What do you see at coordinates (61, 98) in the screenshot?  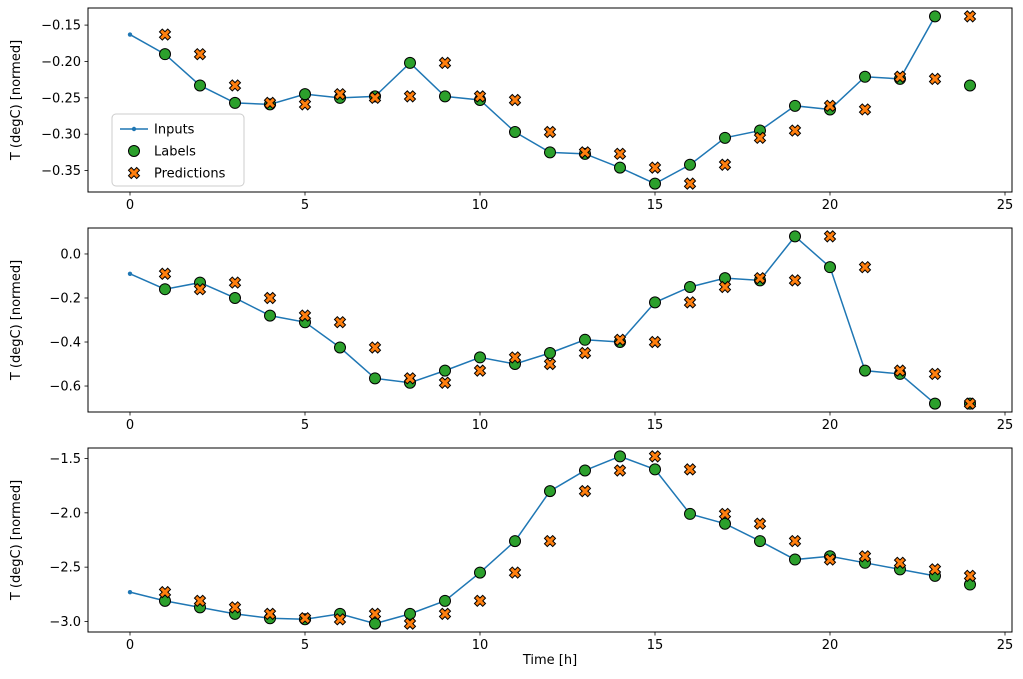 I see `svg-text: −0.25` at bounding box center [61, 98].